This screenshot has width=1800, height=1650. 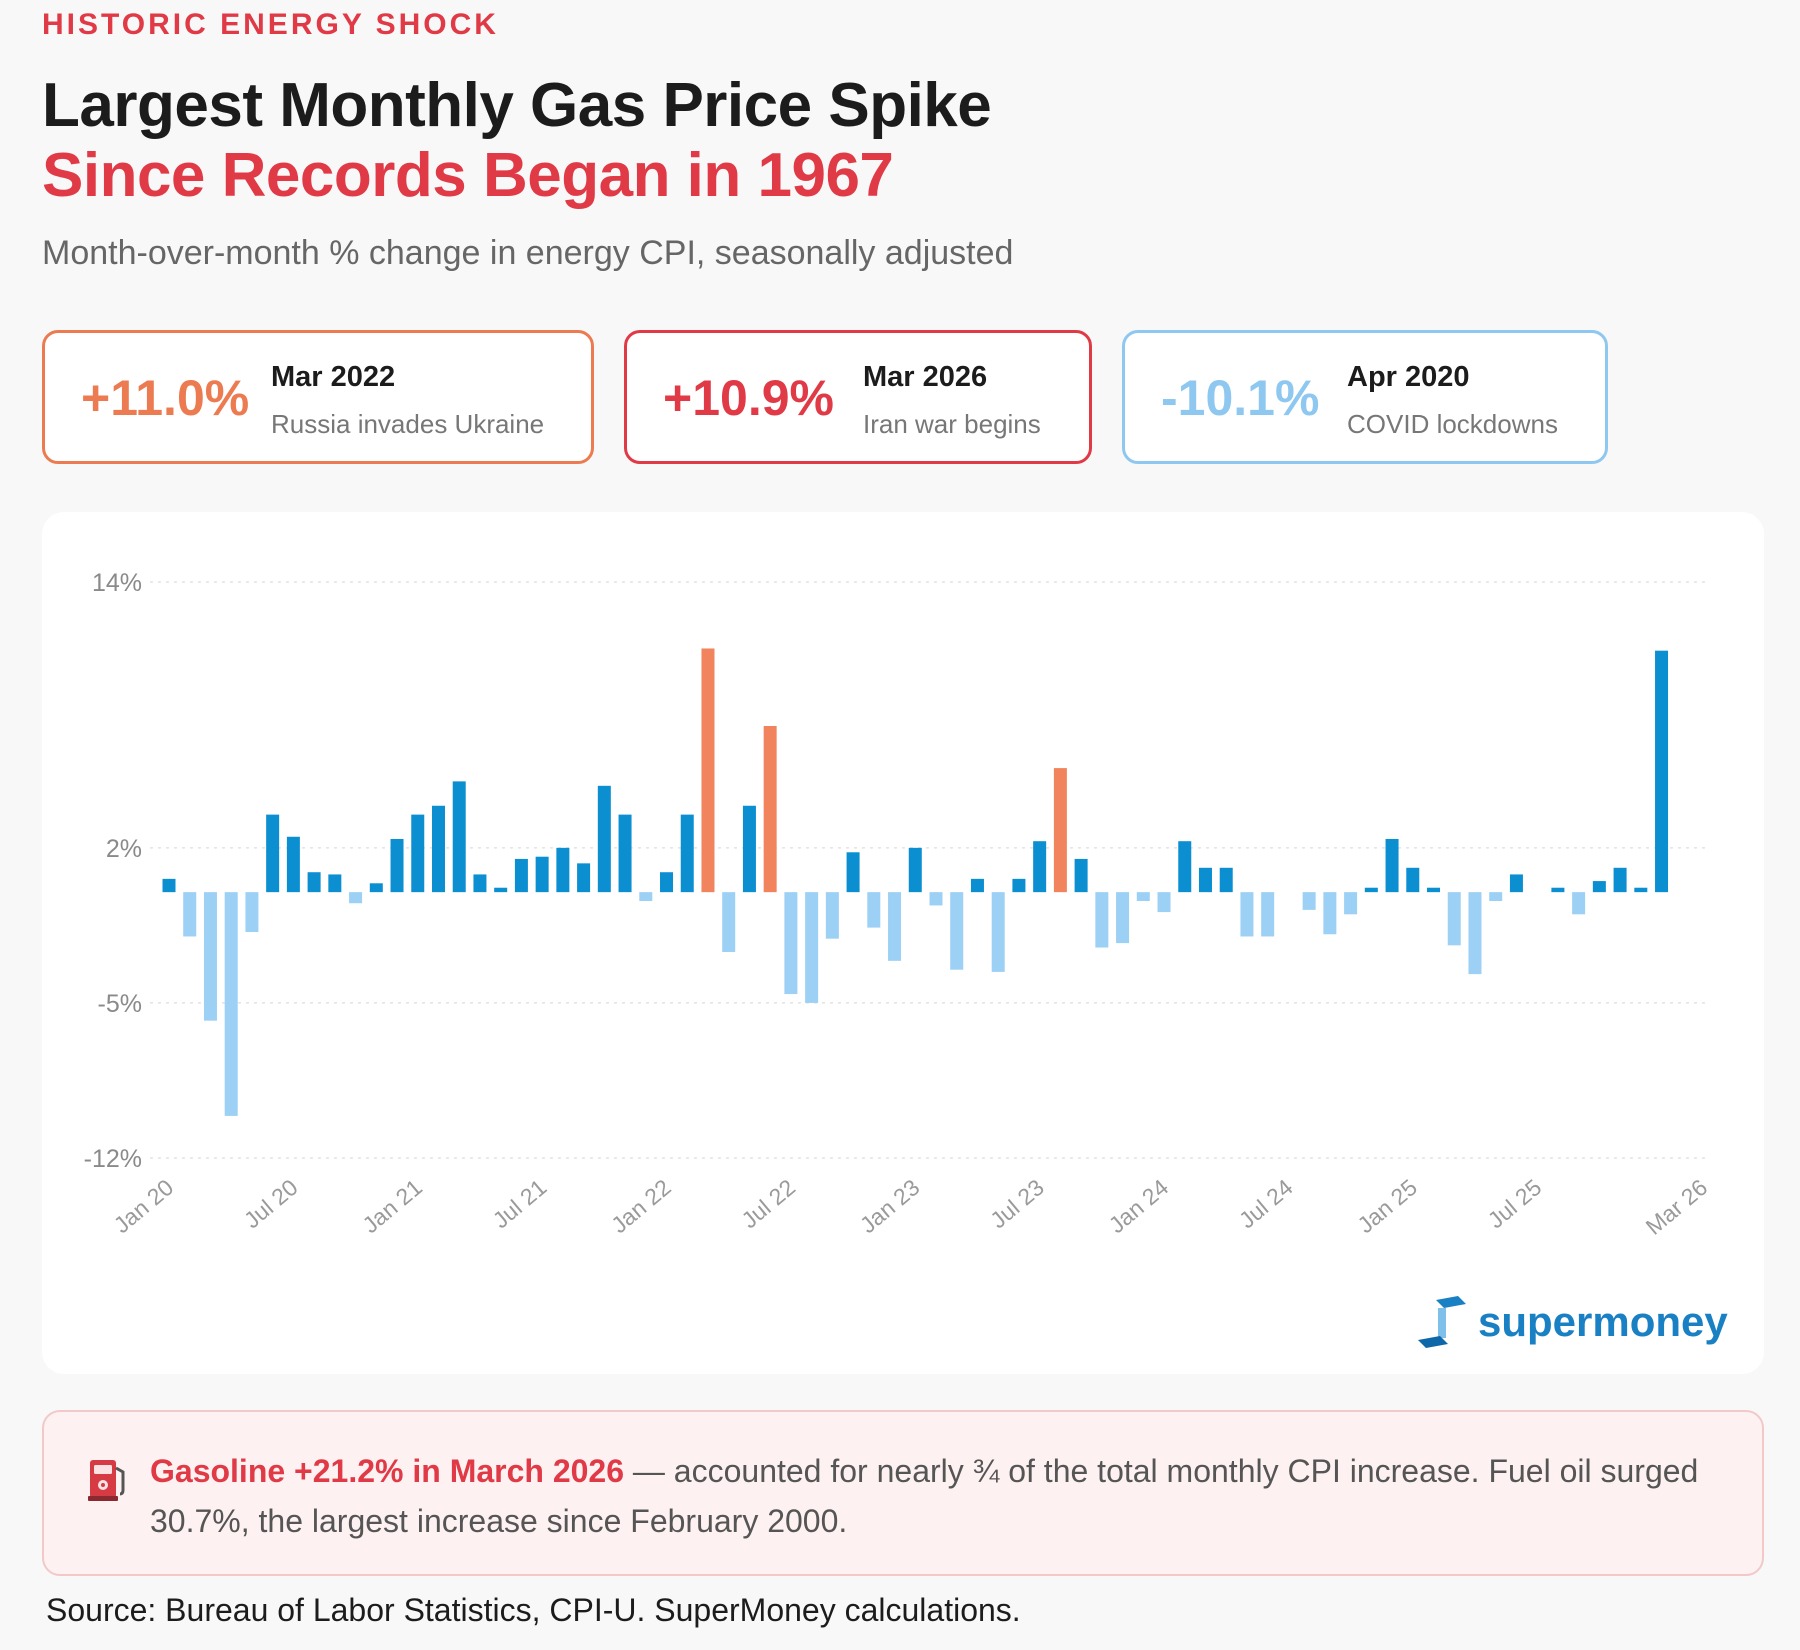 What do you see at coordinates (925, 377) in the screenshot?
I see `stat-date: Mar 2026` at bounding box center [925, 377].